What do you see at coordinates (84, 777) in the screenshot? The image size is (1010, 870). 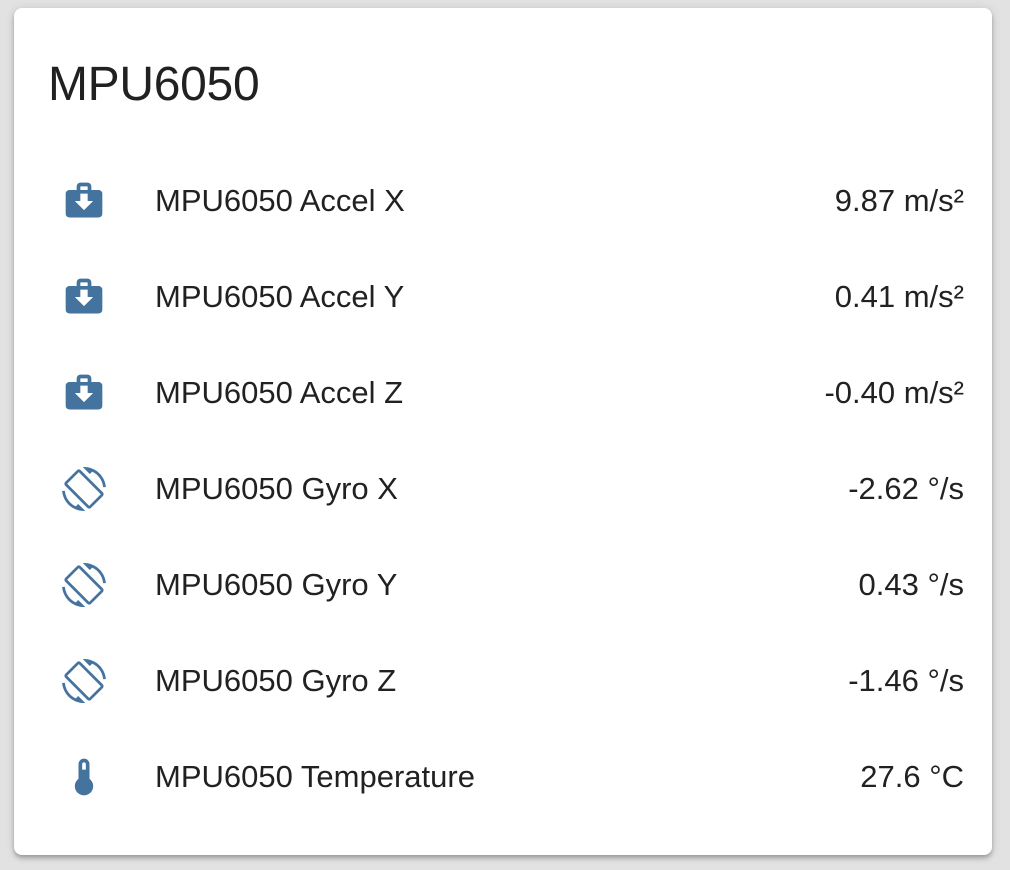 I see `thermometer-icon` at bounding box center [84, 777].